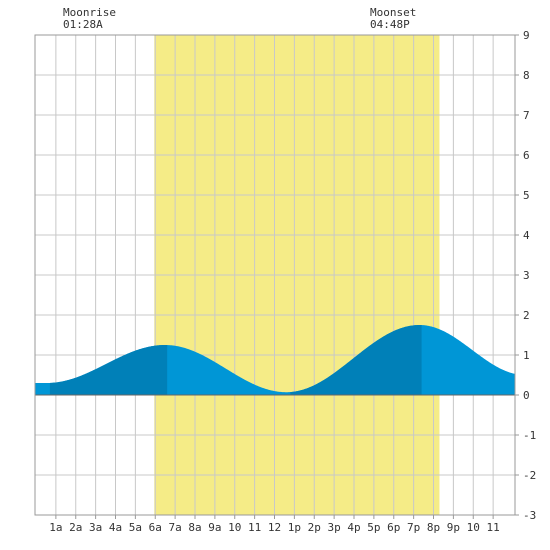 The image size is (550, 550). Describe the element at coordinates (274, 527) in the screenshot. I see `x-tick-label: 12` at that location.